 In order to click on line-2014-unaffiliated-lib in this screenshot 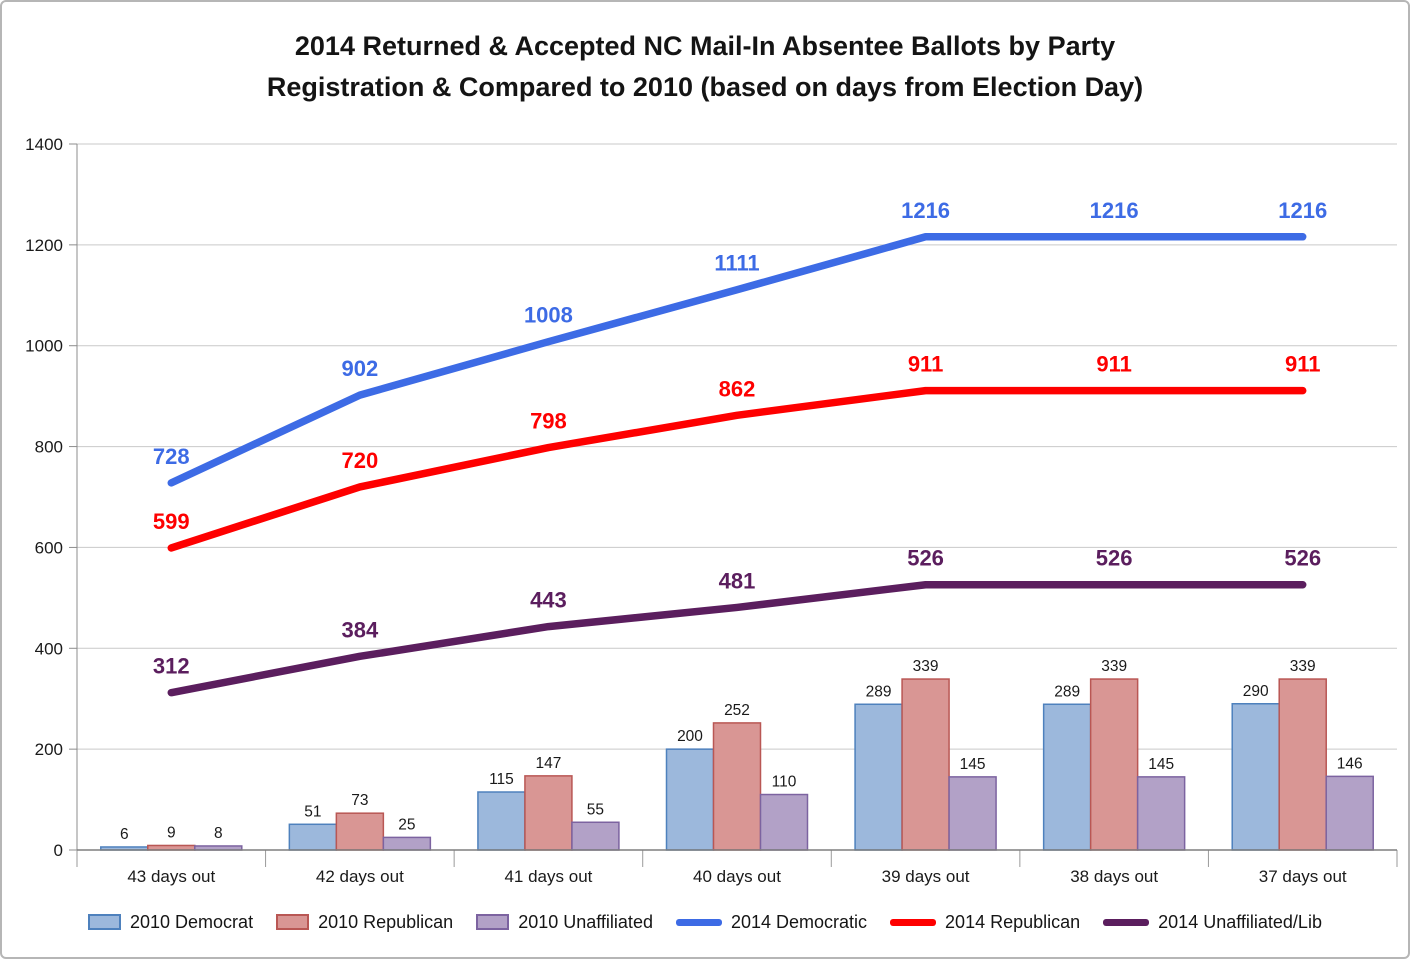, I will do `click(737, 638)`.